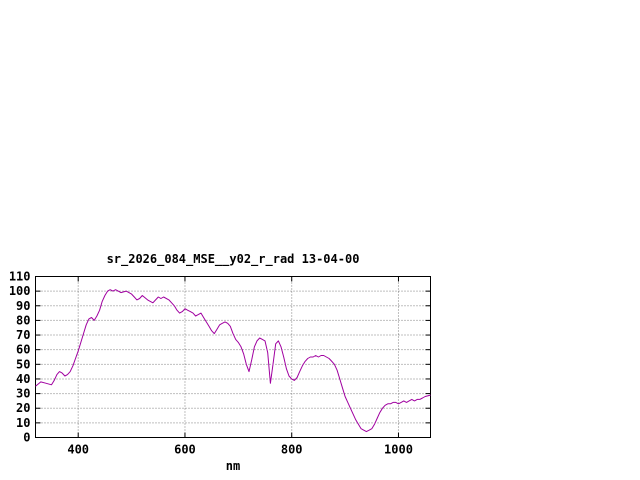  Describe the element at coordinates (23, 335) in the screenshot. I see `y-tick-label: 70` at that location.